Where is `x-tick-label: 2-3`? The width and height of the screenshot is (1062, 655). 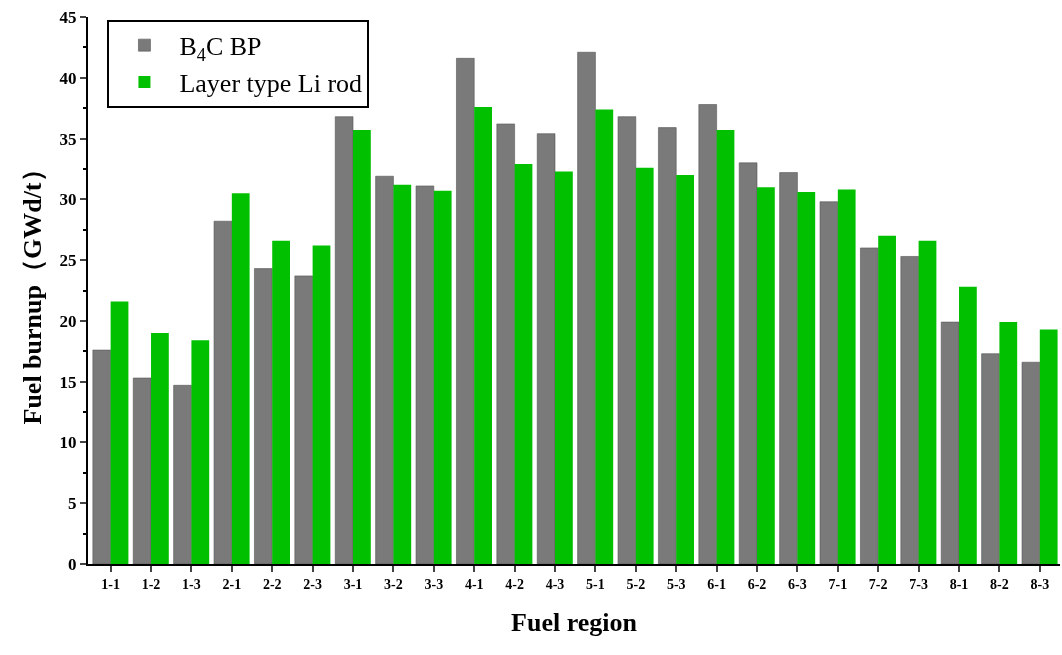
x-tick-label: 2-3 is located at coordinates (312, 584).